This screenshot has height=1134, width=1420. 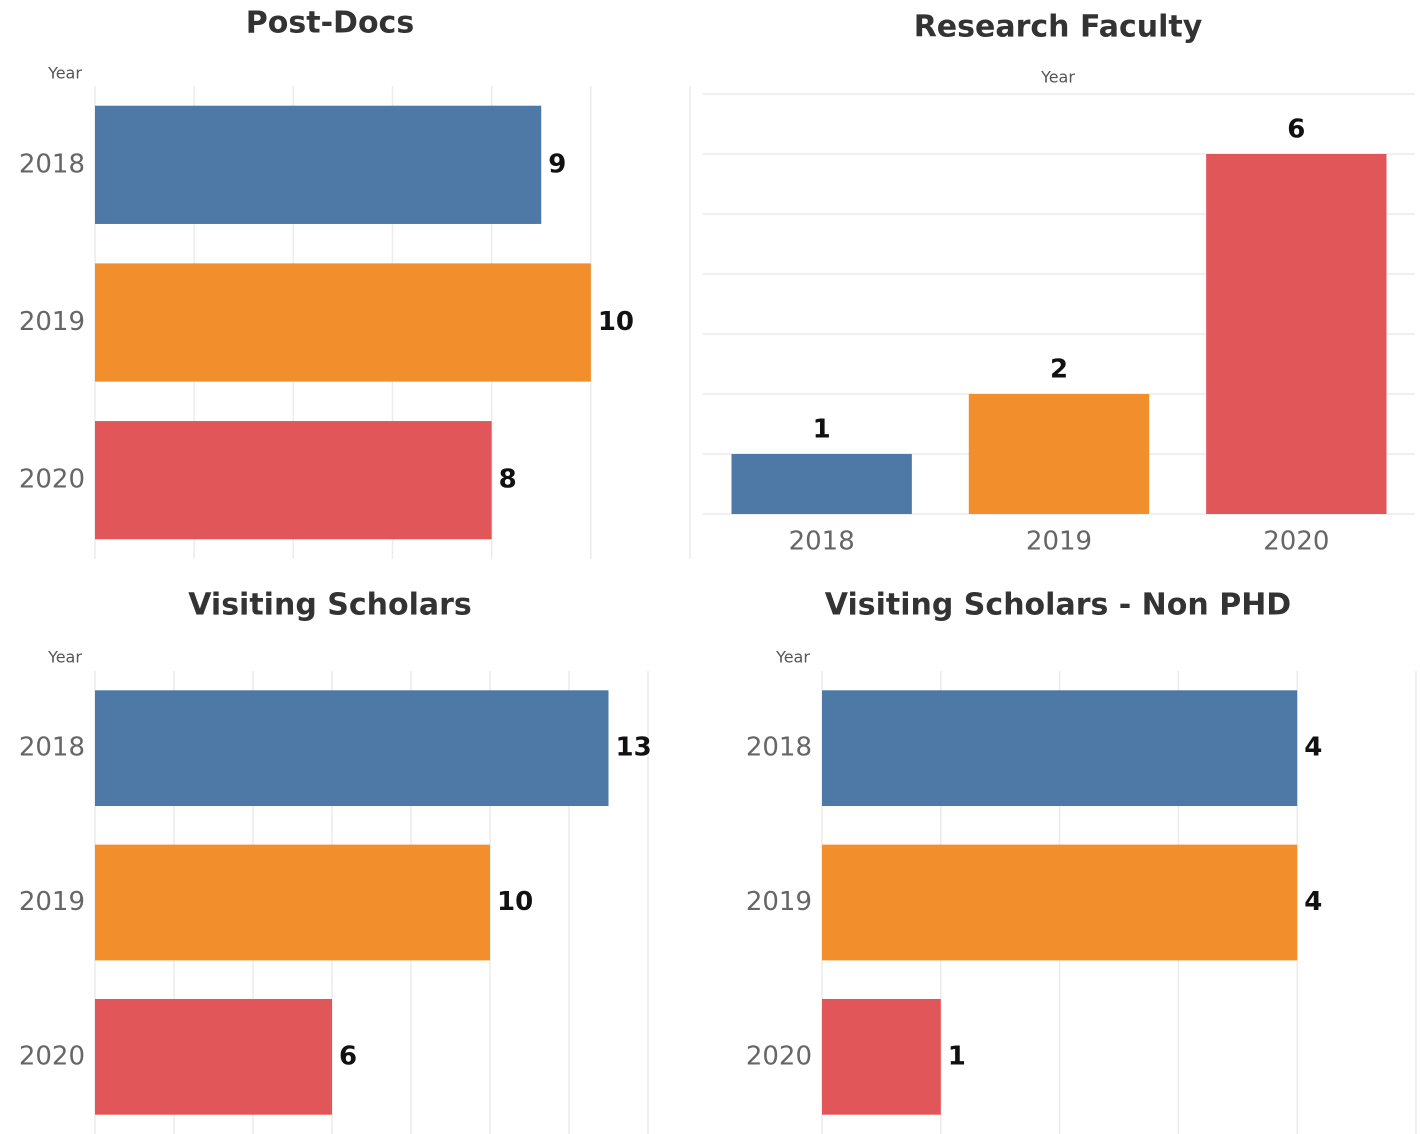 What do you see at coordinates (330, 605) in the screenshot?
I see `chart-title: Visiting Scholars` at bounding box center [330, 605].